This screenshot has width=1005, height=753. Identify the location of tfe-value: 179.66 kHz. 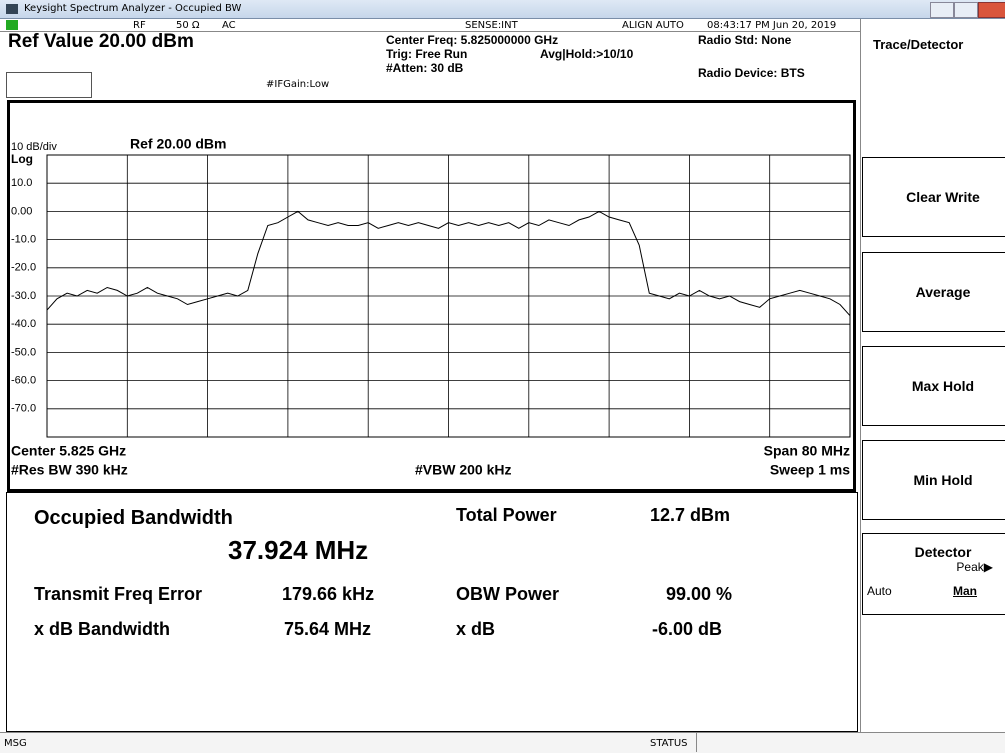
(328, 594).